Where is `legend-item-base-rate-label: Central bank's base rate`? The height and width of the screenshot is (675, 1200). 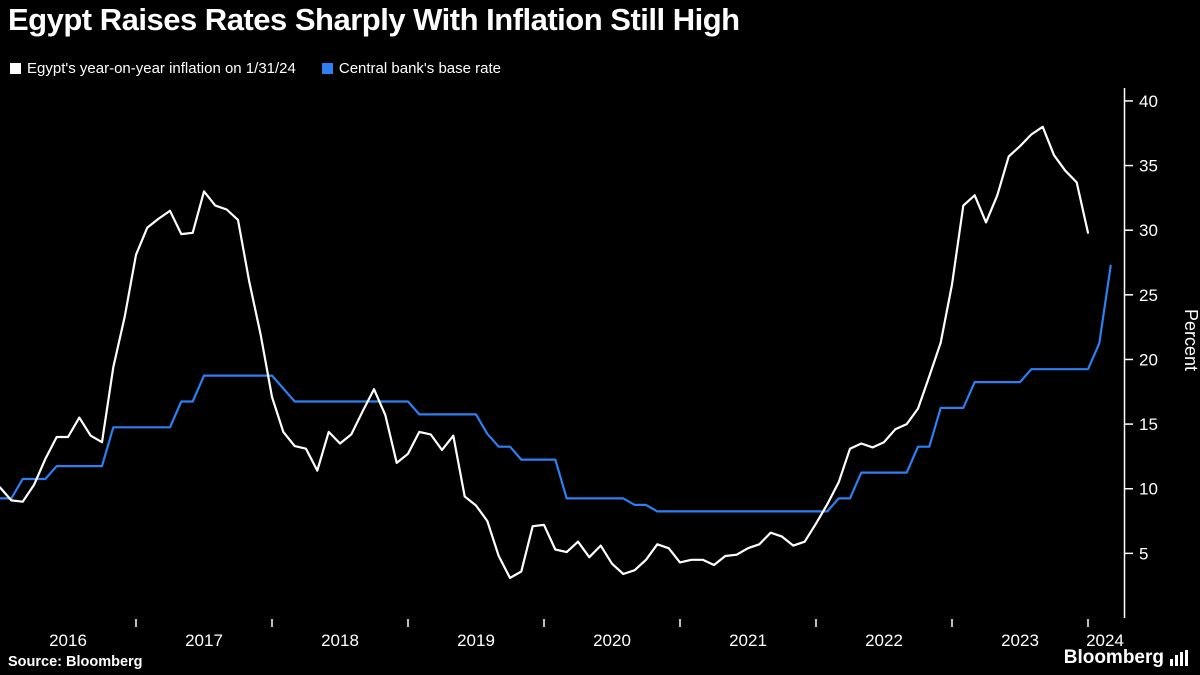 legend-item-base-rate-label: Central bank's base rate is located at coordinates (419, 68).